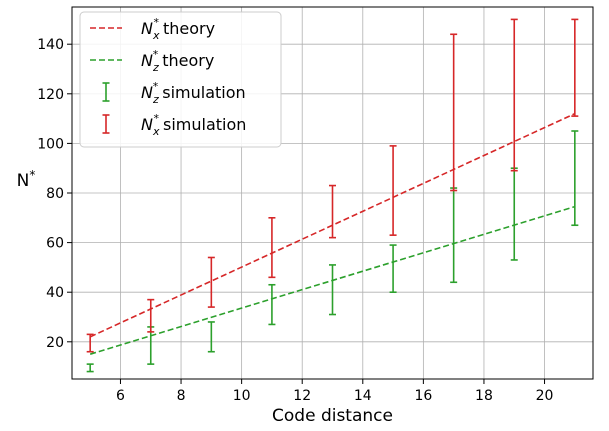 Image resolution: width=609 pixels, height=431 pixels. Describe the element at coordinates (50, 95) in the screenshot. I see `y-tick-label: 120` at that location.